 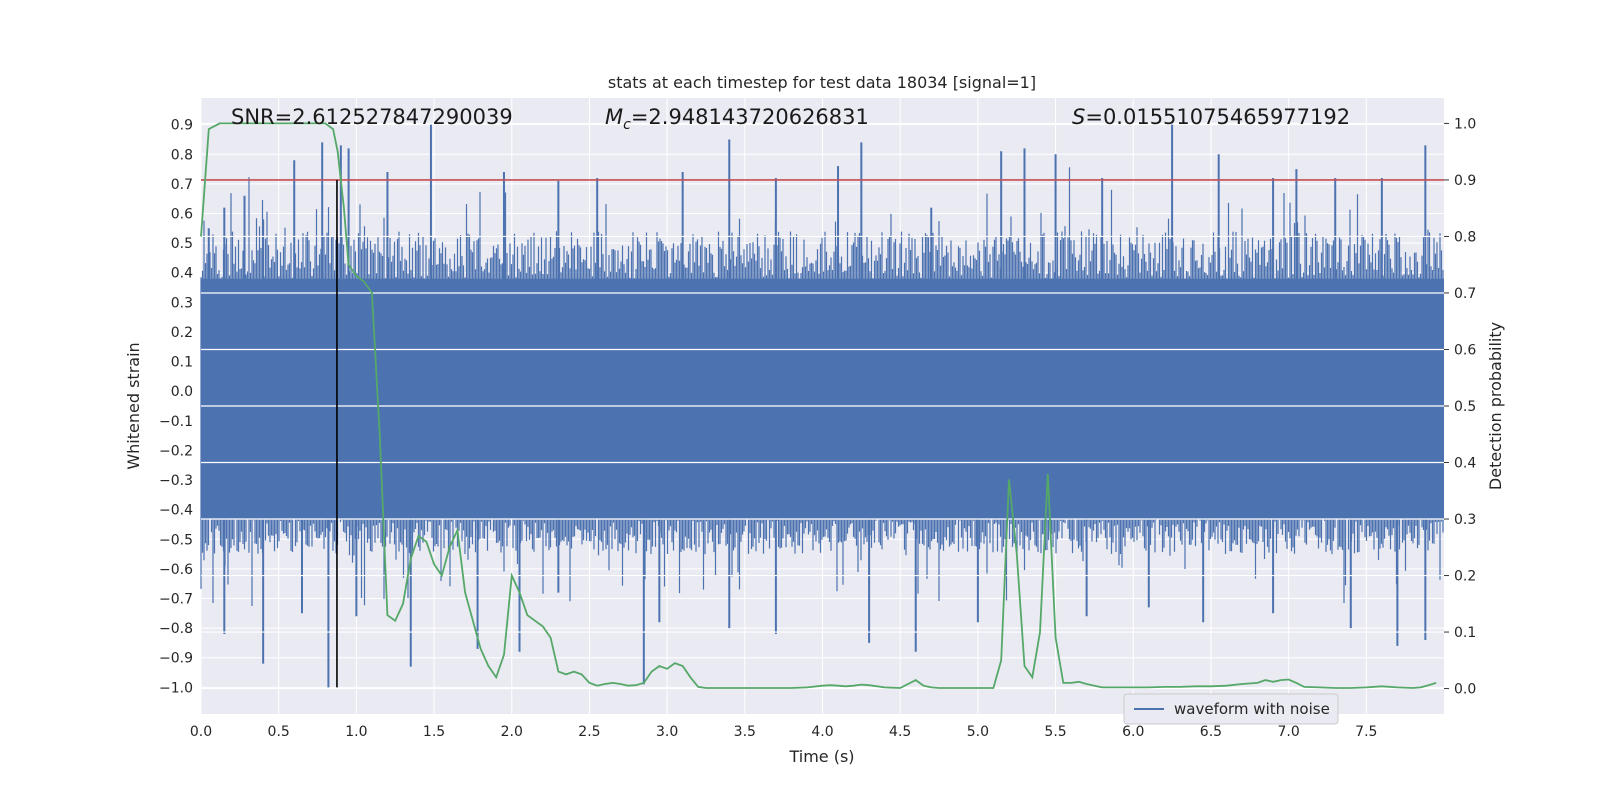 What do you see at coordinates (279, 732) in the screenshot?
I see `x-tick-label: 0.5` at bounding box center [279, 732].